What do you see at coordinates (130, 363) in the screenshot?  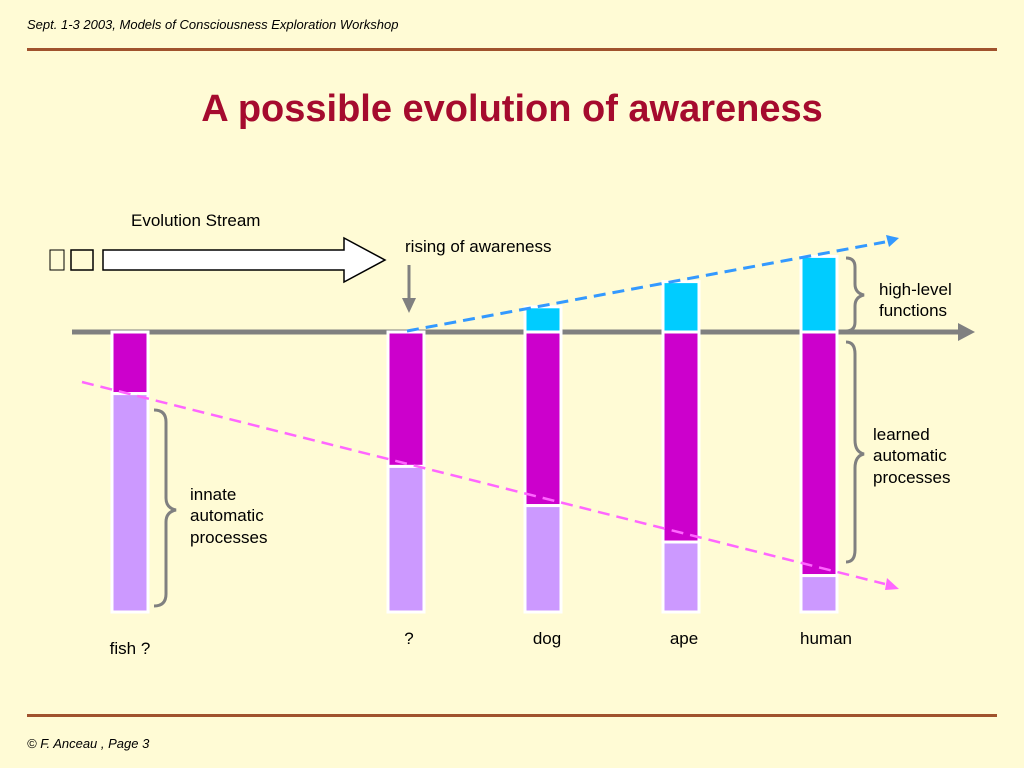 I see `bar-learned-fish` at bounding box center [130, 363].